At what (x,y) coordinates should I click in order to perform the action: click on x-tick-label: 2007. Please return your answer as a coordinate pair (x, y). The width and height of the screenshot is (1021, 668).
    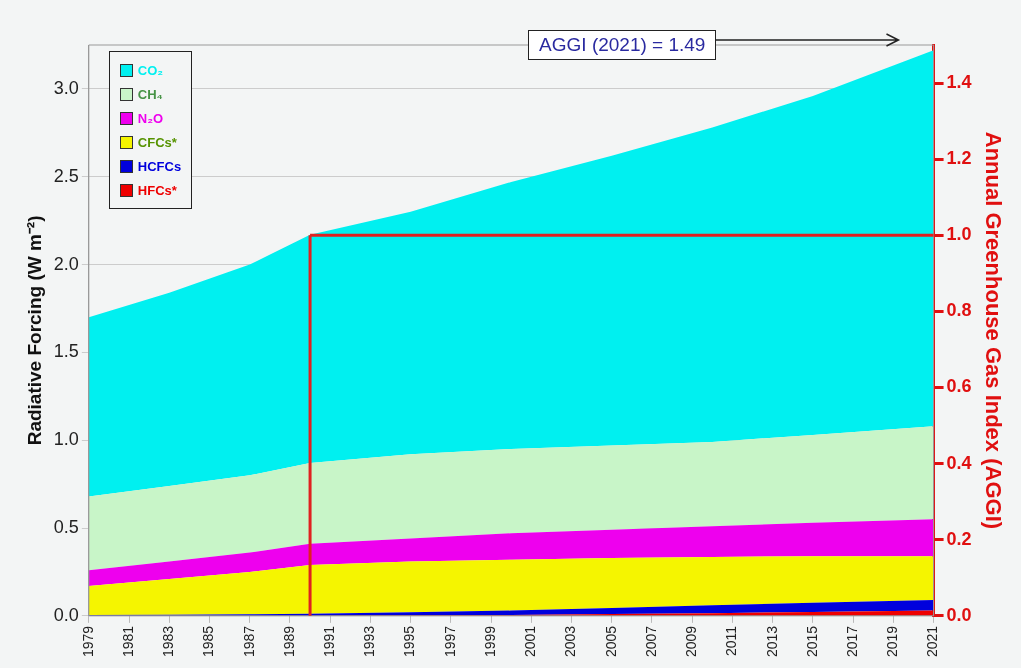
    Looking at the image, I should click on (650, 641).